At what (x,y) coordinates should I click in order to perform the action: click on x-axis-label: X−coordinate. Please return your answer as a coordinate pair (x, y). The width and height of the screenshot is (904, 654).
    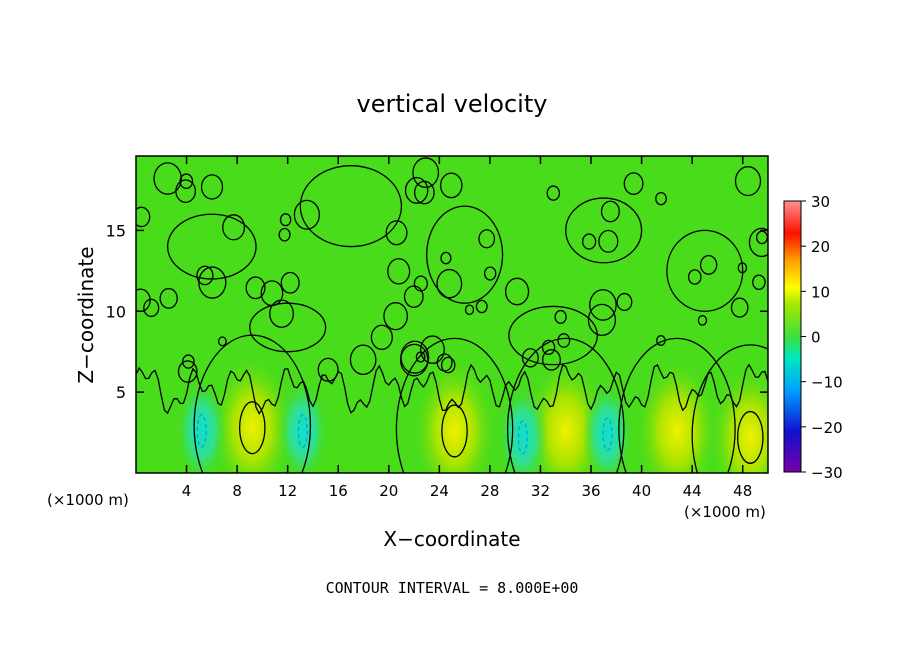
    Looking at the image, I should click on (451, 539).